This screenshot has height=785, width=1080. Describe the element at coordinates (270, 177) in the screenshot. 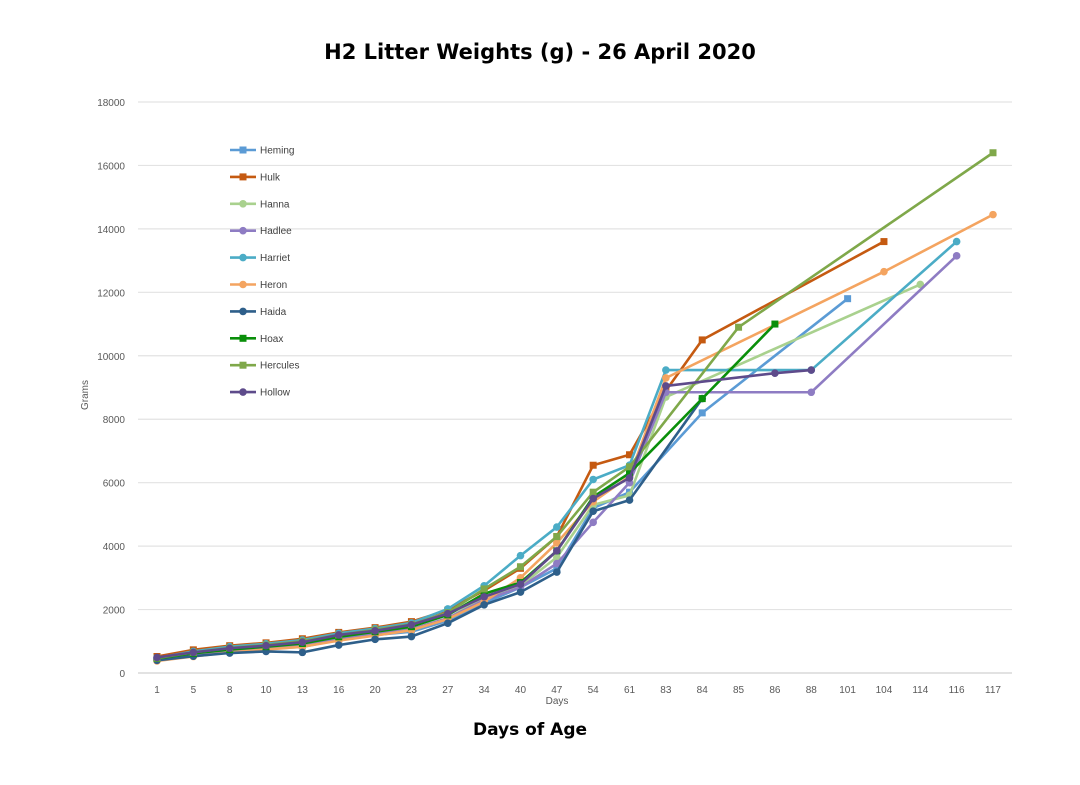

I see `legend-label: Hulk` at that location.